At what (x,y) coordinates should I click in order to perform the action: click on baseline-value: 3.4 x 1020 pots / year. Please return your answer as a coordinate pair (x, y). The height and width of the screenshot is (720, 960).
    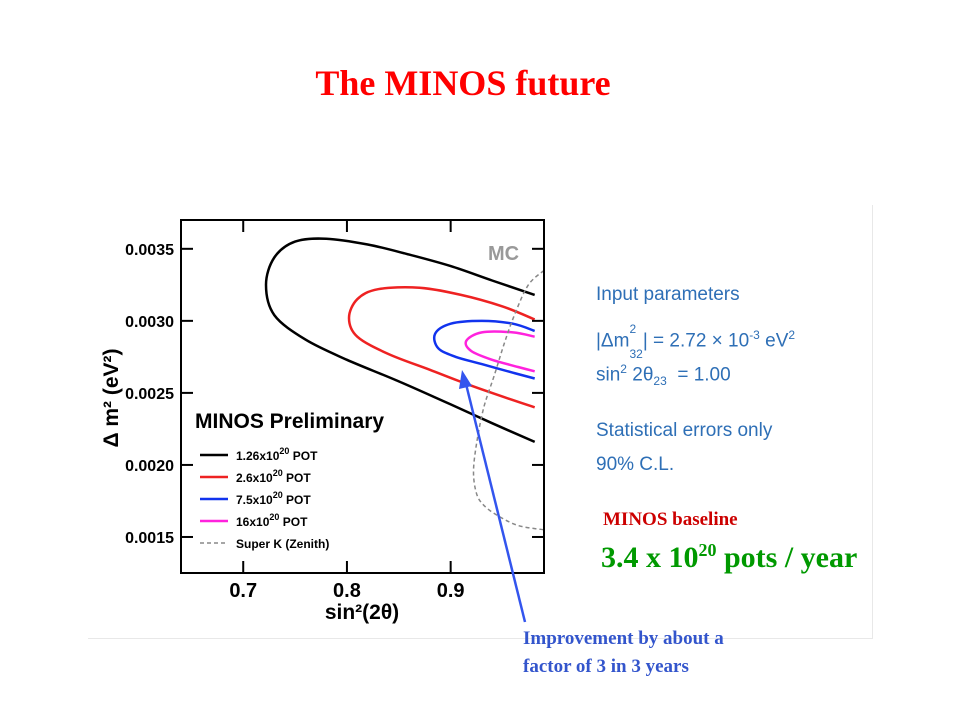
    Looking at the image, I should click on (729, 557).